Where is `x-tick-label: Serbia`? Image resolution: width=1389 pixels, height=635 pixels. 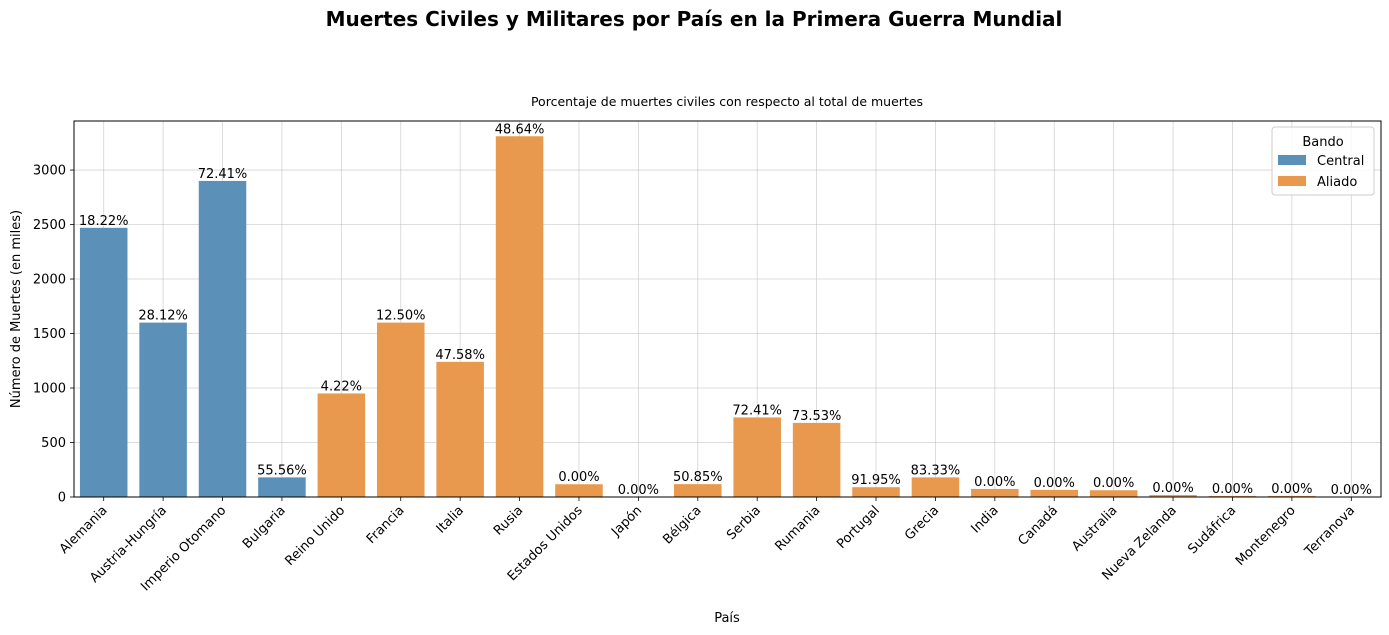 x-tick-label: Serbia is located at coordinates (744, 523).